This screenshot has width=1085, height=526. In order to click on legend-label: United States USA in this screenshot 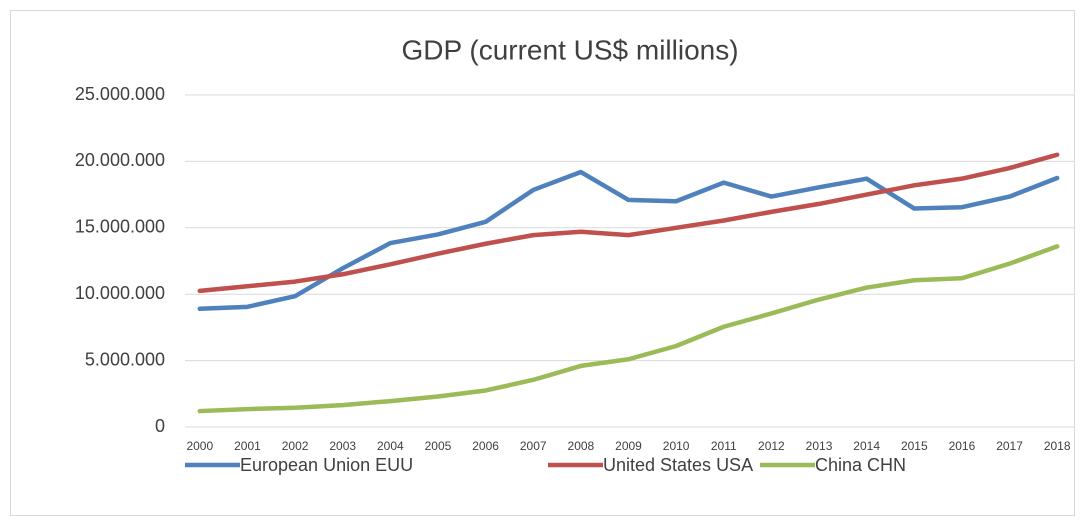, I will do `click(678, 465)`.